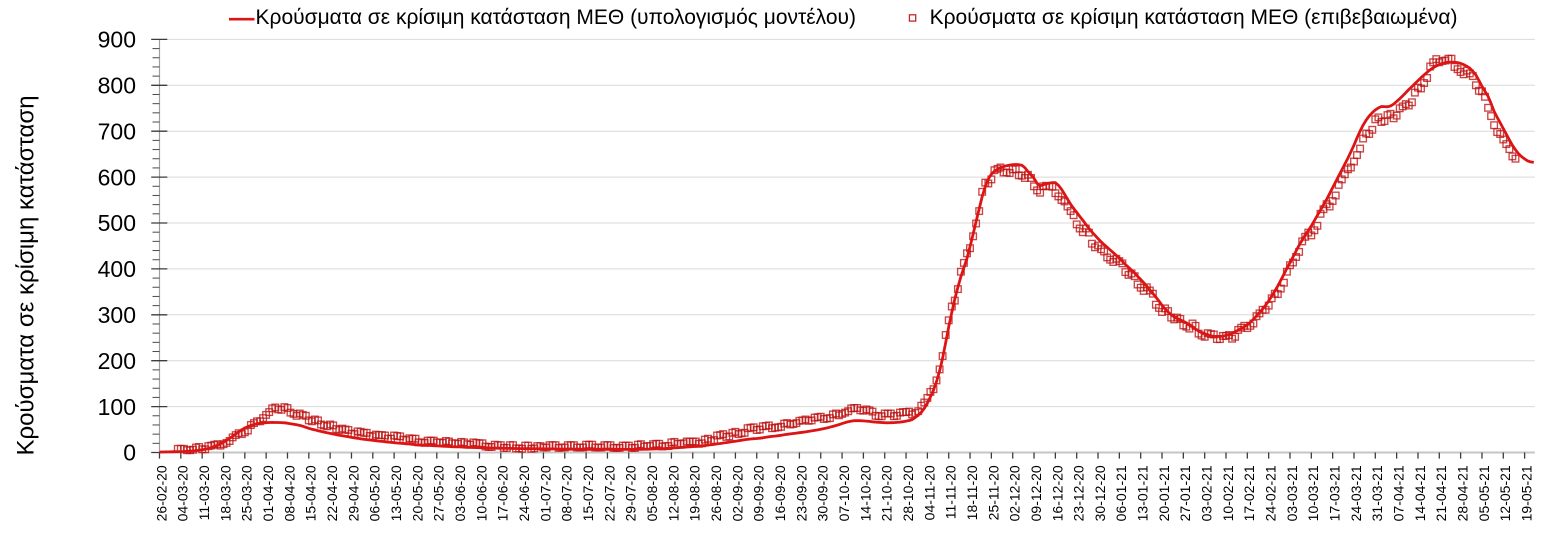 This screenshot has height=541, width=1561. I want to click on svg-text: 20-05-20, so click(417, 493).